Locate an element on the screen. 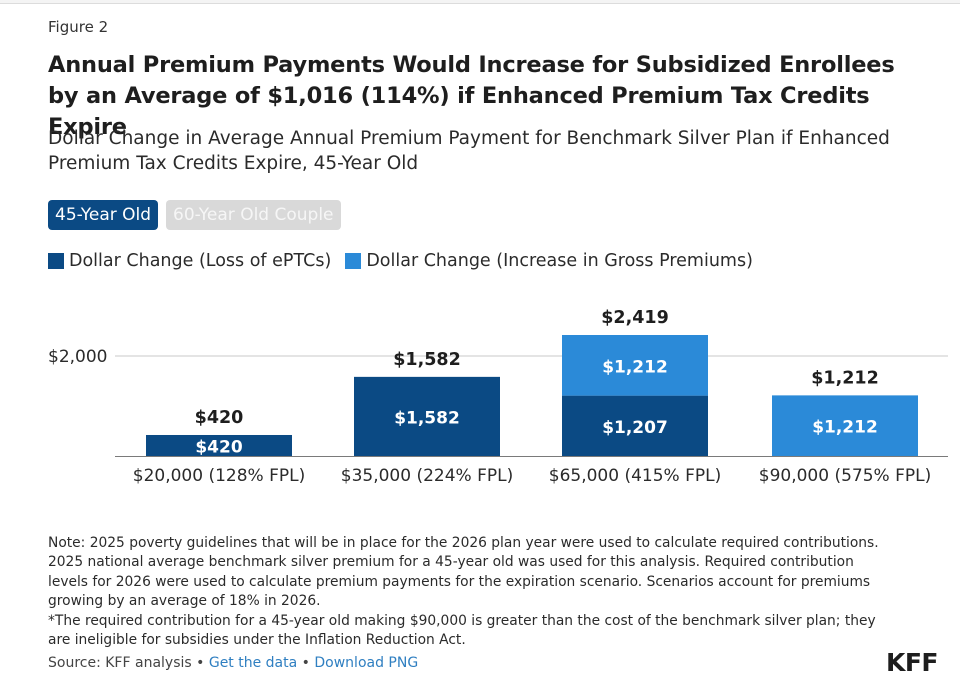 This screenshot has height=685, width=960. bar-value-label: $1,582 is located at coordinates (427, 418).